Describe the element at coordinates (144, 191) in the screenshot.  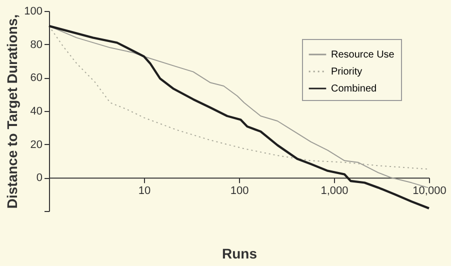
I see `x-tick-label: 10` at that location.